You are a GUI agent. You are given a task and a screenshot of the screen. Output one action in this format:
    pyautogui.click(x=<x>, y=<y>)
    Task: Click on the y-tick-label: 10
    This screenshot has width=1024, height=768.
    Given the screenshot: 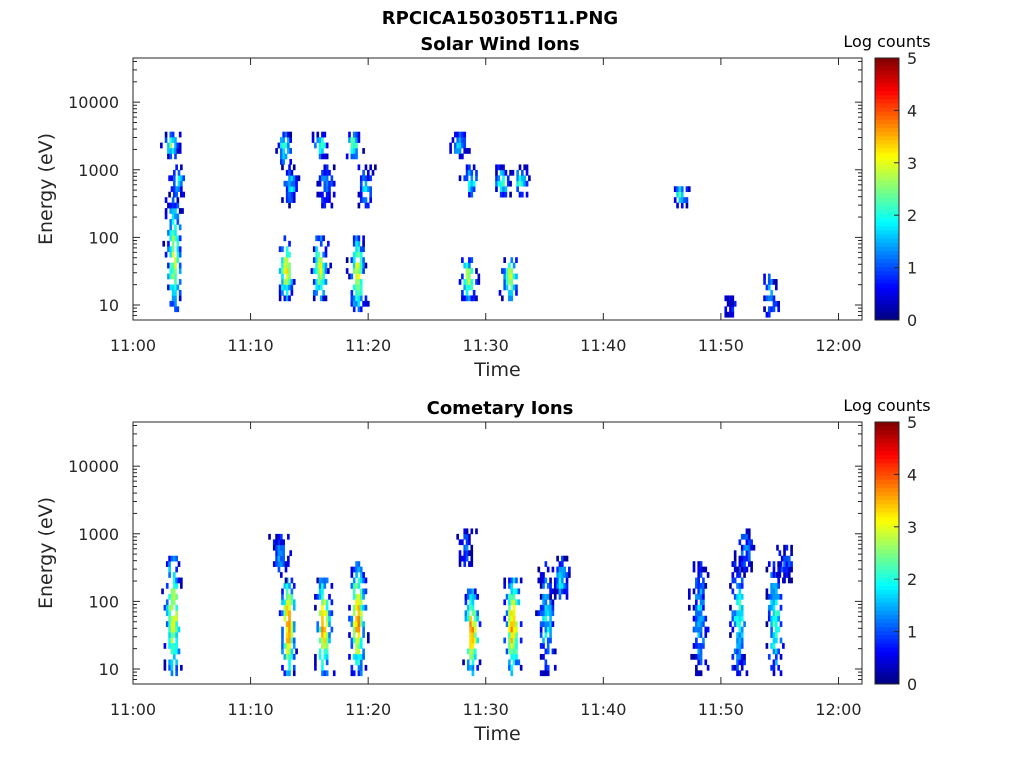 What is the action you would take?
    pyautogui.click(x=109, y=669)
    